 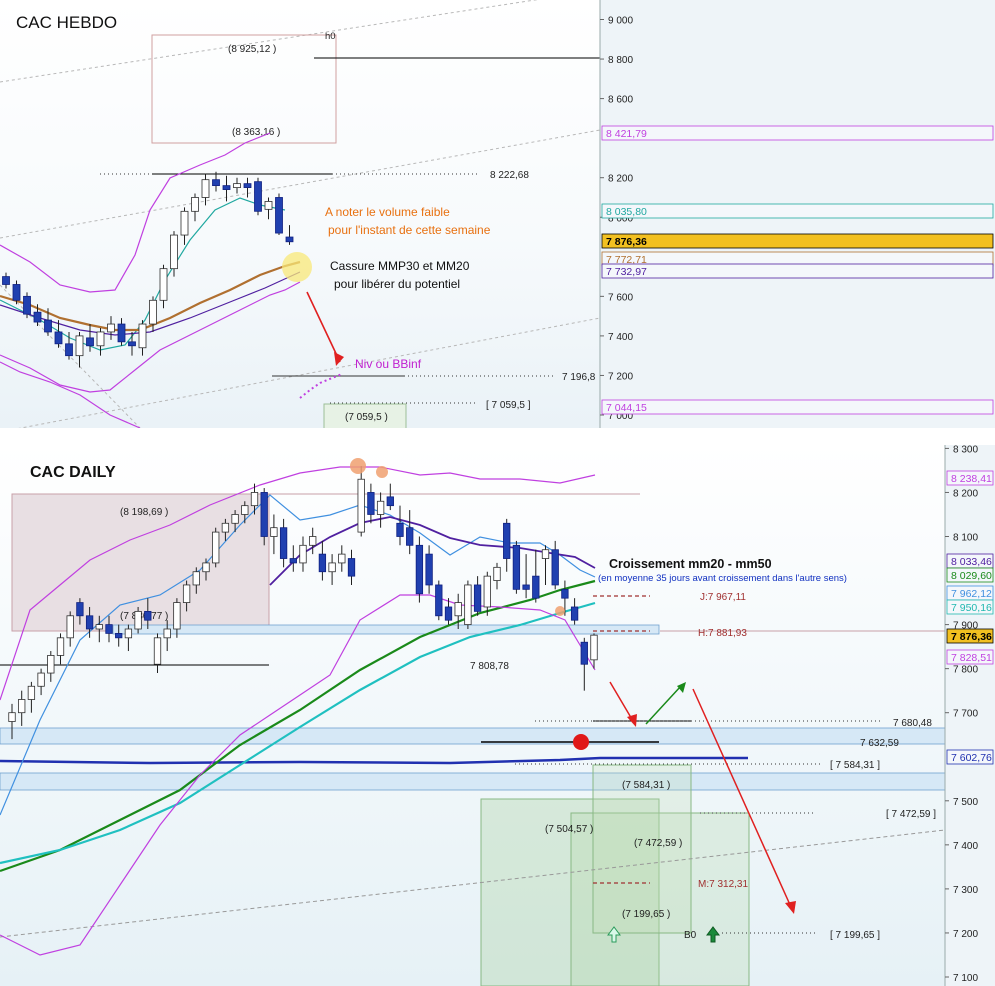 I want to click on label-box-bottom: (8 363,16 ), so click(x=256, y=132).